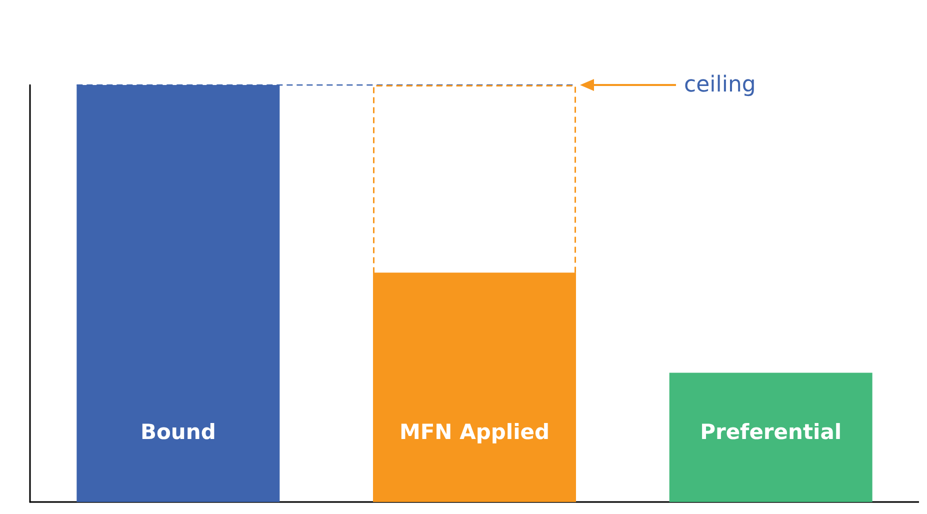 The height and width of the screenshot is (514, 927). What do you see at coordinates (474, 432) in the screenshot?
I see `x-tick-label: MFN Applied` at bounding box center [474, 432].